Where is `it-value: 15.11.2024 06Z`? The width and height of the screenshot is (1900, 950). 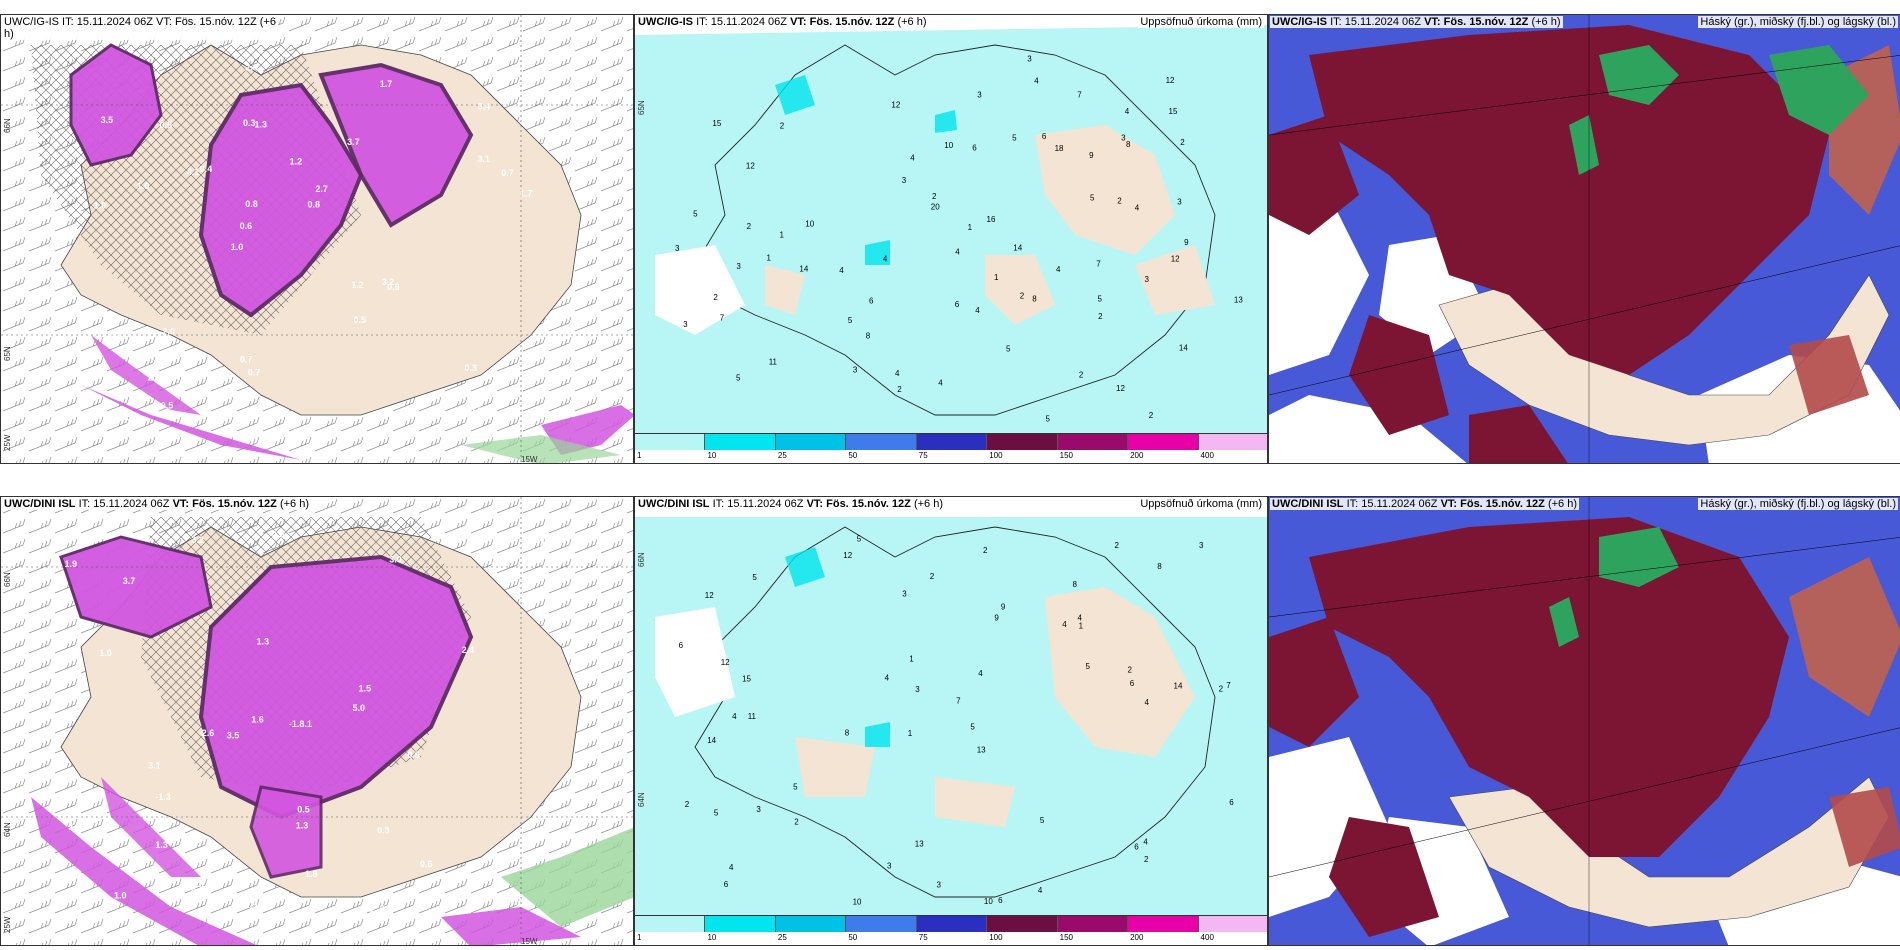
it-value: 15.11.2024 06Z is located at coordinates (765, 504).